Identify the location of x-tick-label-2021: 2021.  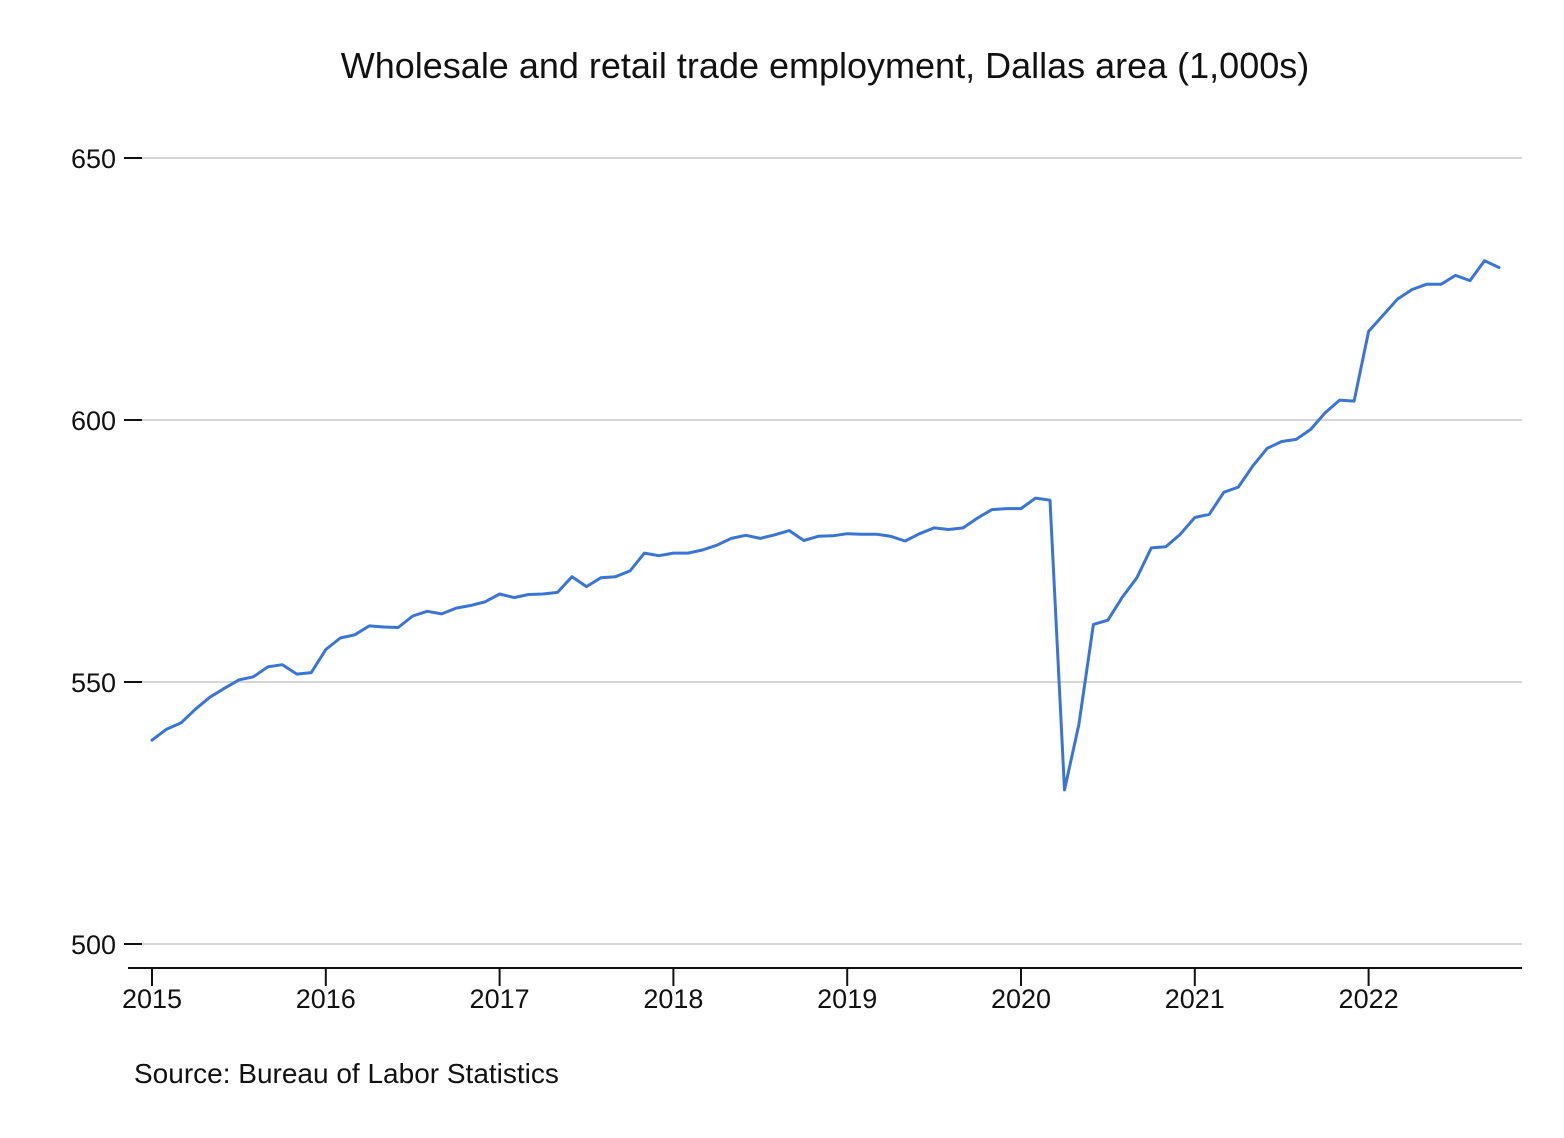
(1195, 999).